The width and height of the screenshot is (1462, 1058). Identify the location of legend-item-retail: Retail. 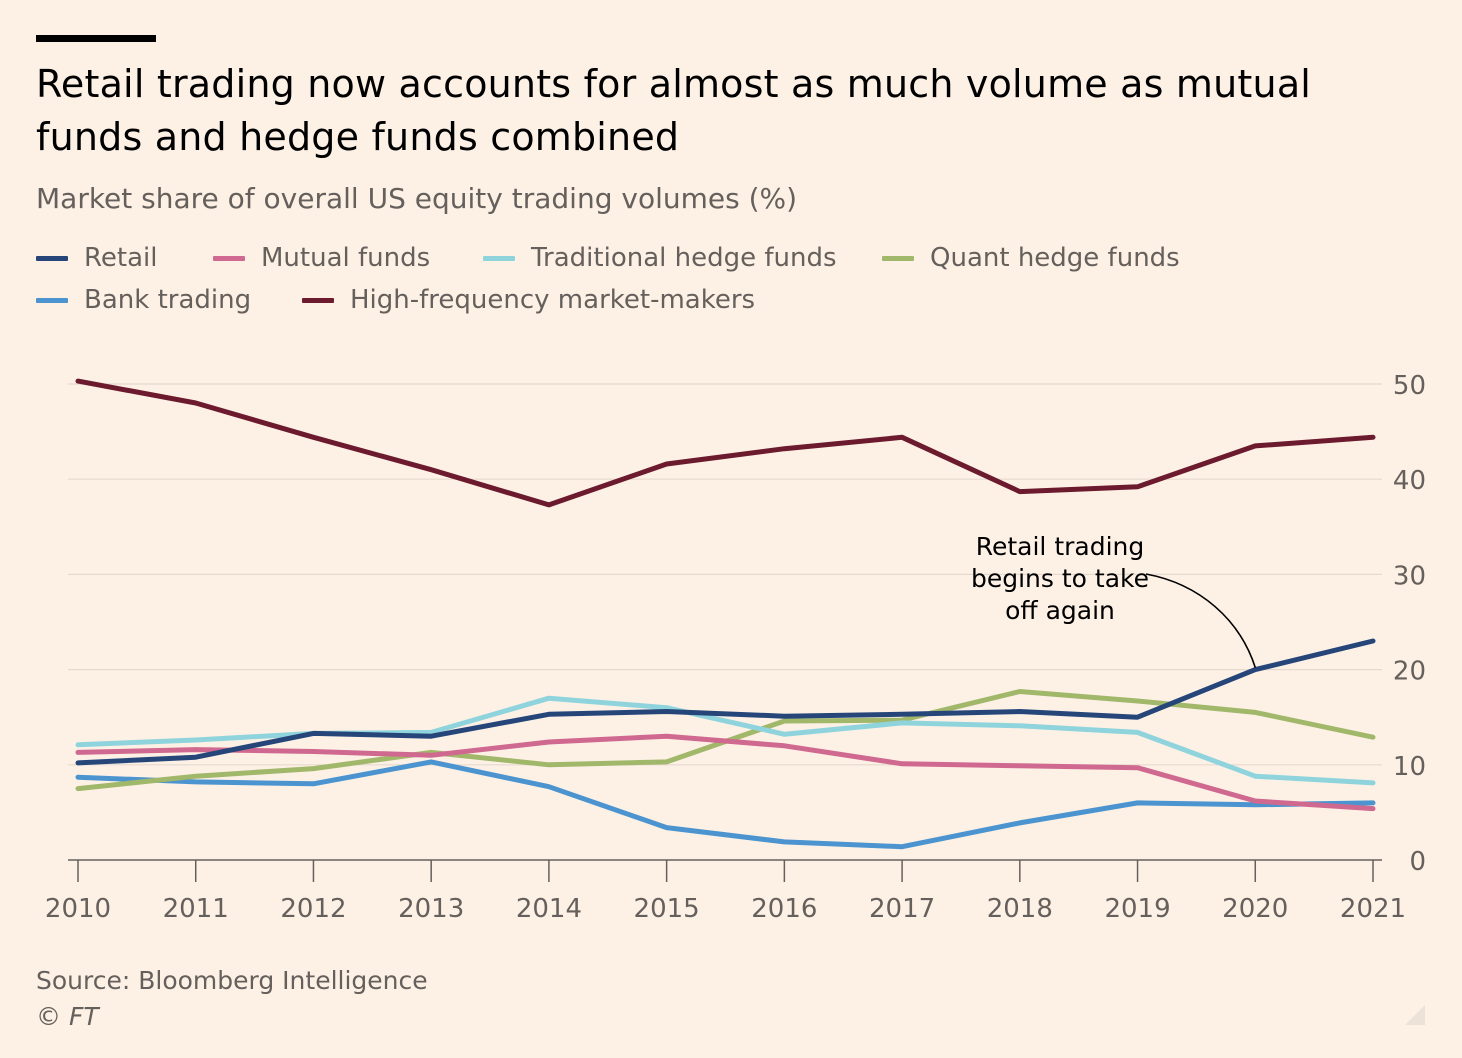
(96, 258).